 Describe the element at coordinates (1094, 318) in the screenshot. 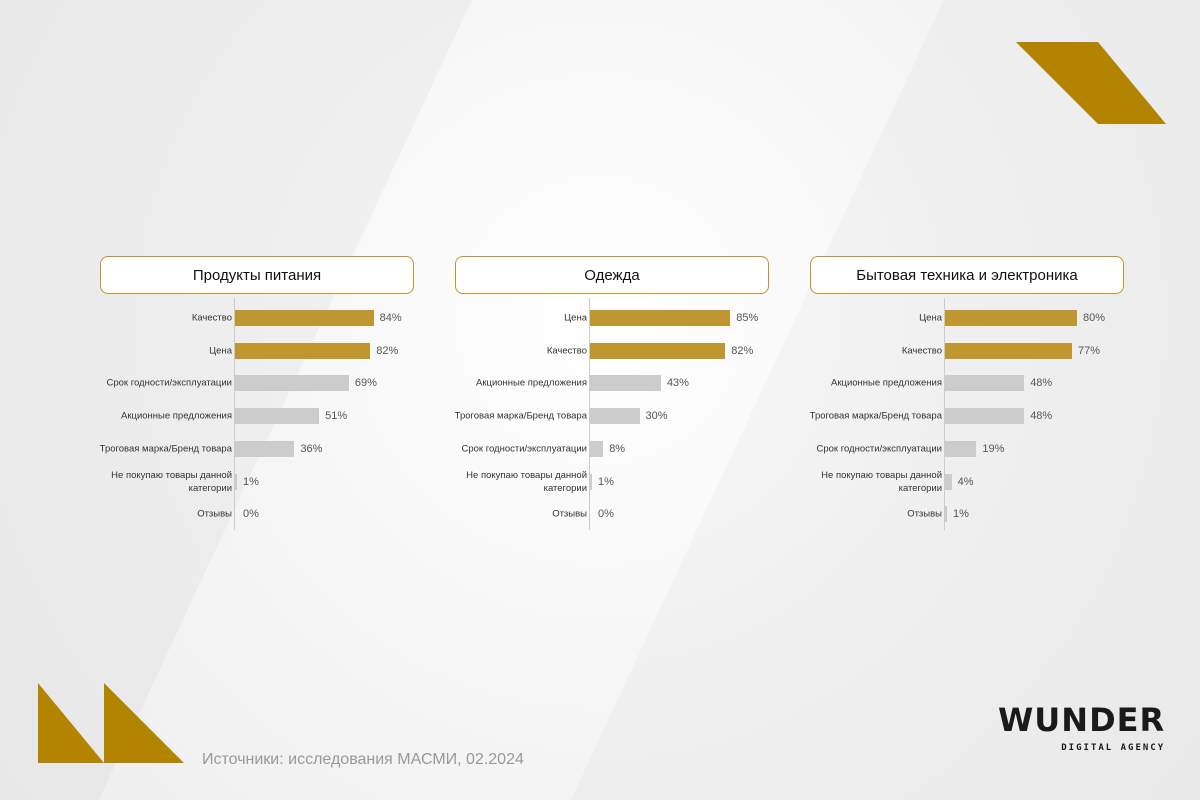

I see `value-label: 80%` at that location.